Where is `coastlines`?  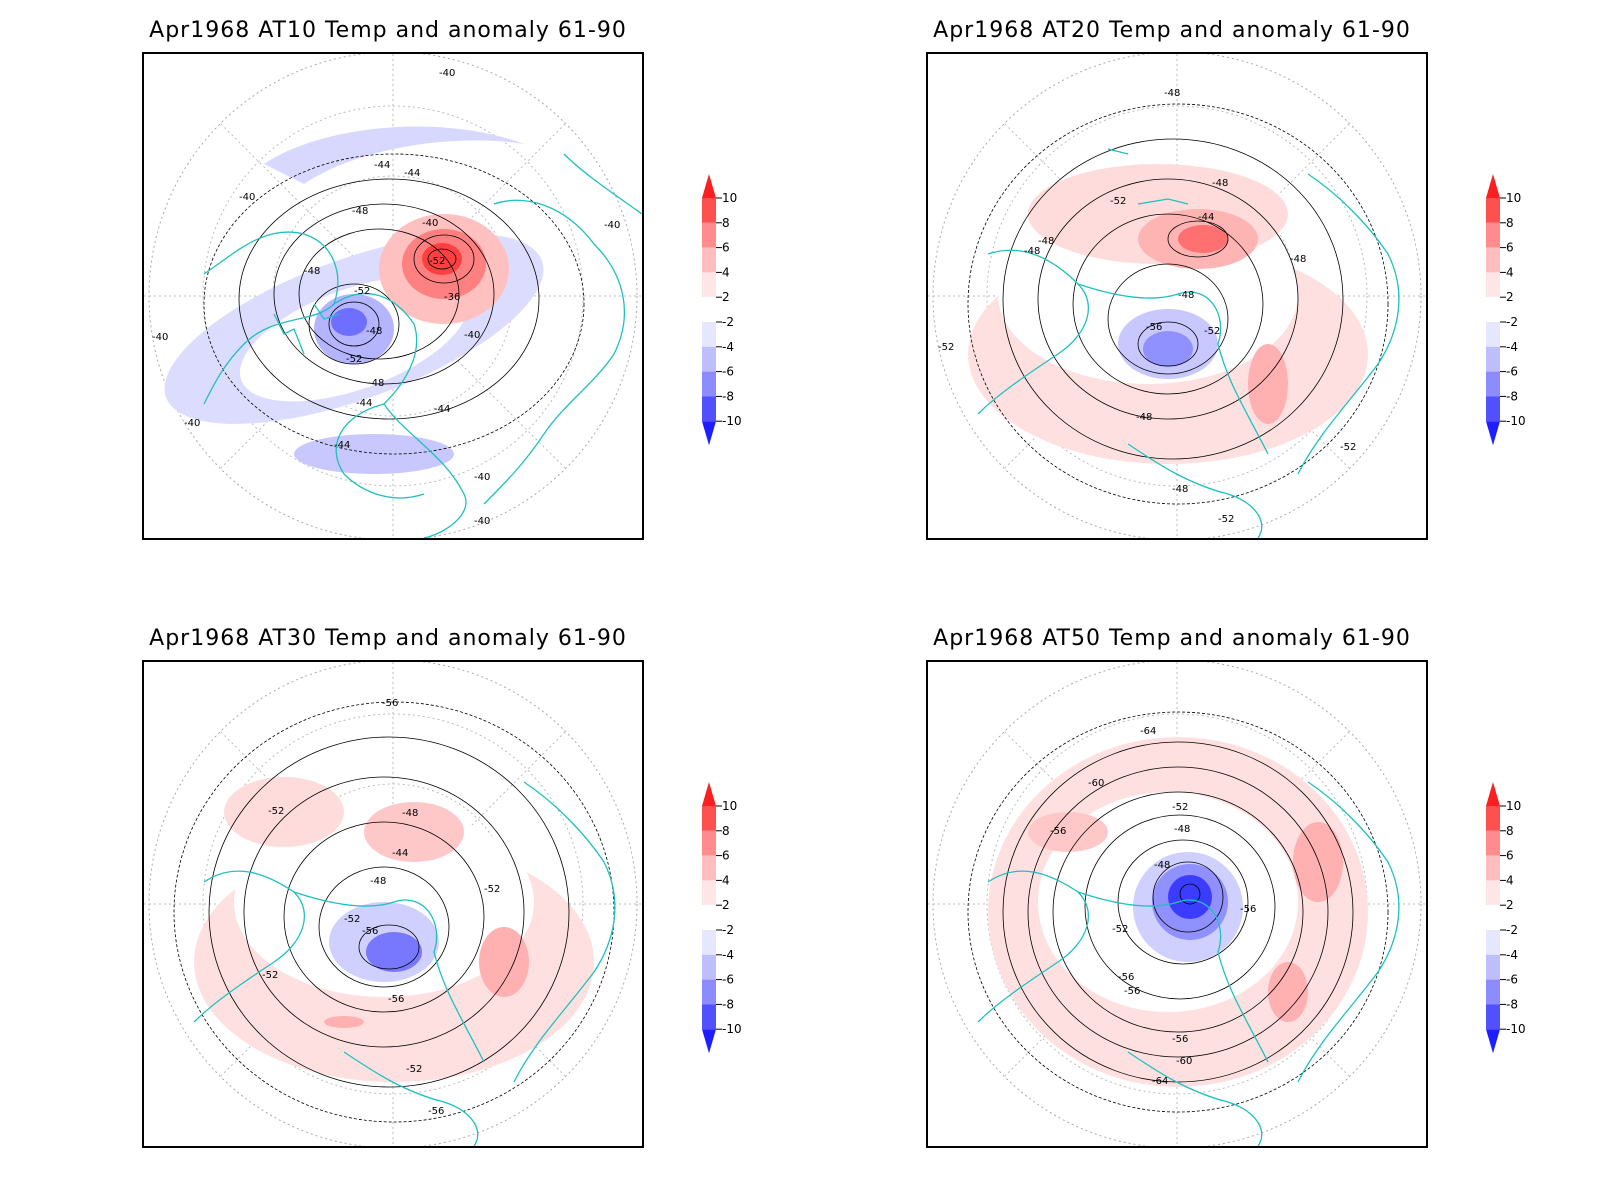
coastlines is located at coordinates (1188, 343).